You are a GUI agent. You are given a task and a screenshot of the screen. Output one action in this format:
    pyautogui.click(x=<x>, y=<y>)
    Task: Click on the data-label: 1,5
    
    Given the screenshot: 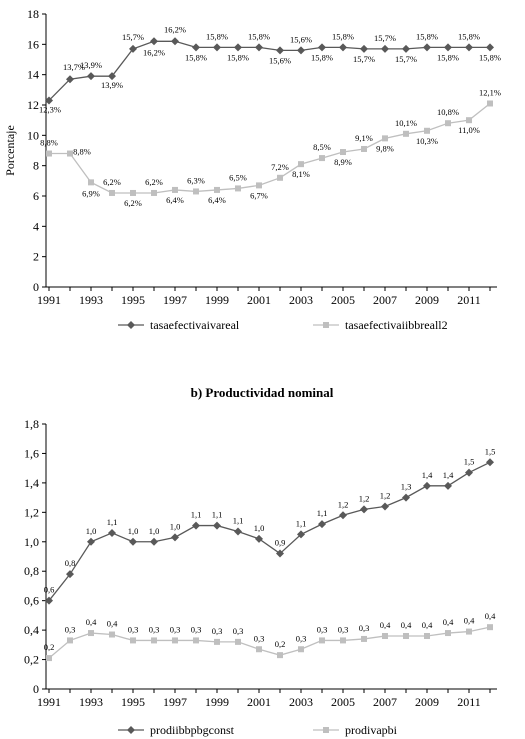 What is the action you would take?
    pyautogui.click(x=490, y=451)
    